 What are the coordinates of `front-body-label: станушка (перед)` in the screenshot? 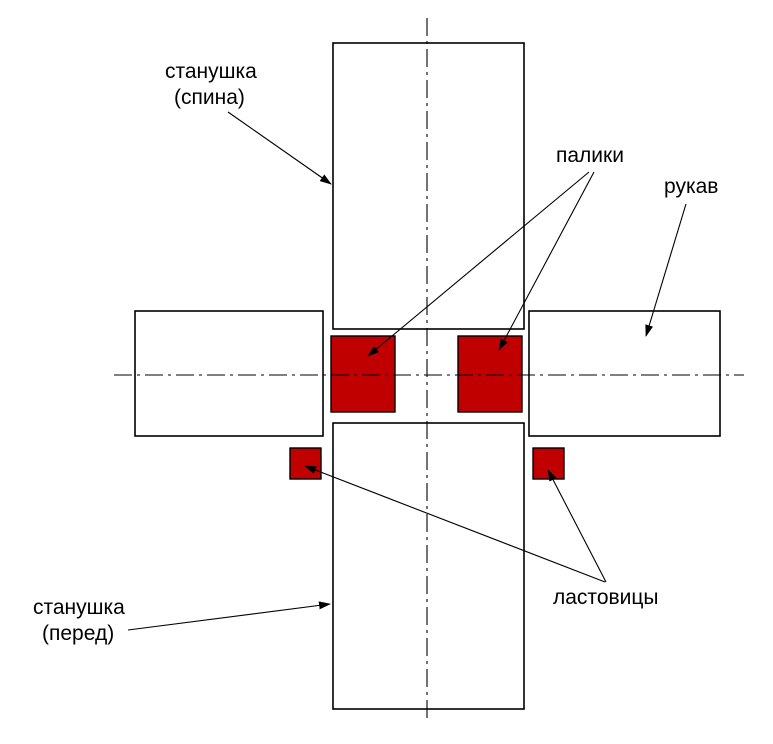 It's located at (82, 620).